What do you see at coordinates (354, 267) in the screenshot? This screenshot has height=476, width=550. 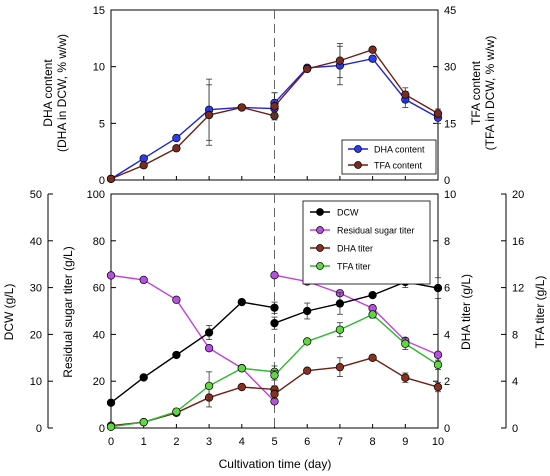 I see `legend-tfa-titer-label: TFA titer` at bounding box center [354, 267].